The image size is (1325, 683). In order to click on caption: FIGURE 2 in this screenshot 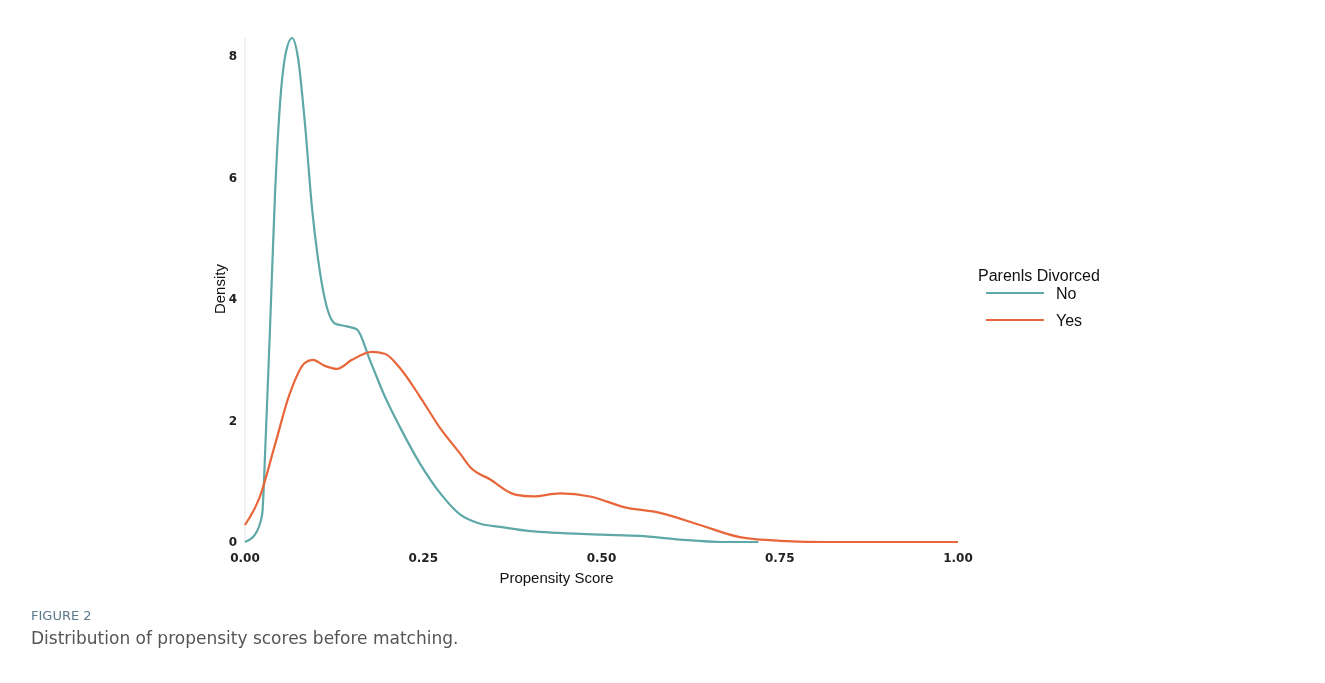, I will do `click(61, 615)`.